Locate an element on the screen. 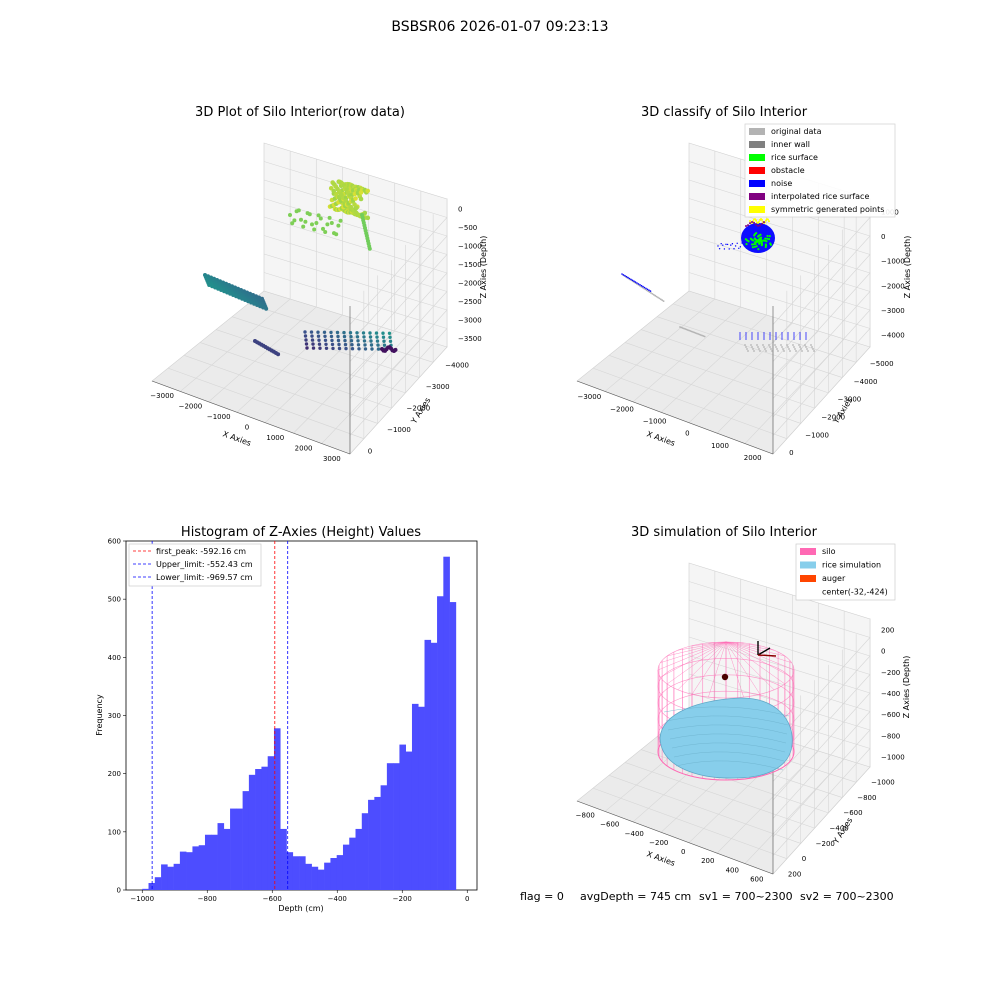 This screenshot has height=1000, width=1000. histogram-reference-lines is located at coordinates (220, 715).